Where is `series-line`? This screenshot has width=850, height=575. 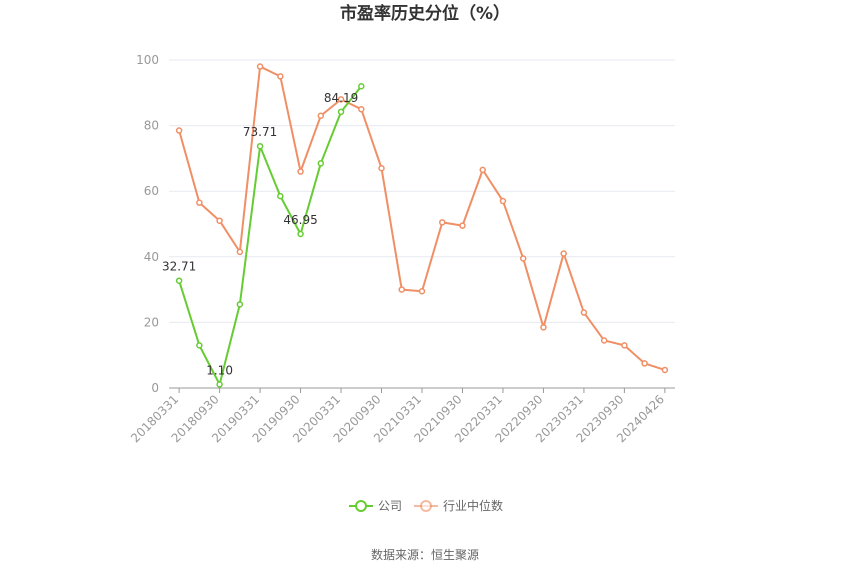
series-line is located at coordinates (270, 235).